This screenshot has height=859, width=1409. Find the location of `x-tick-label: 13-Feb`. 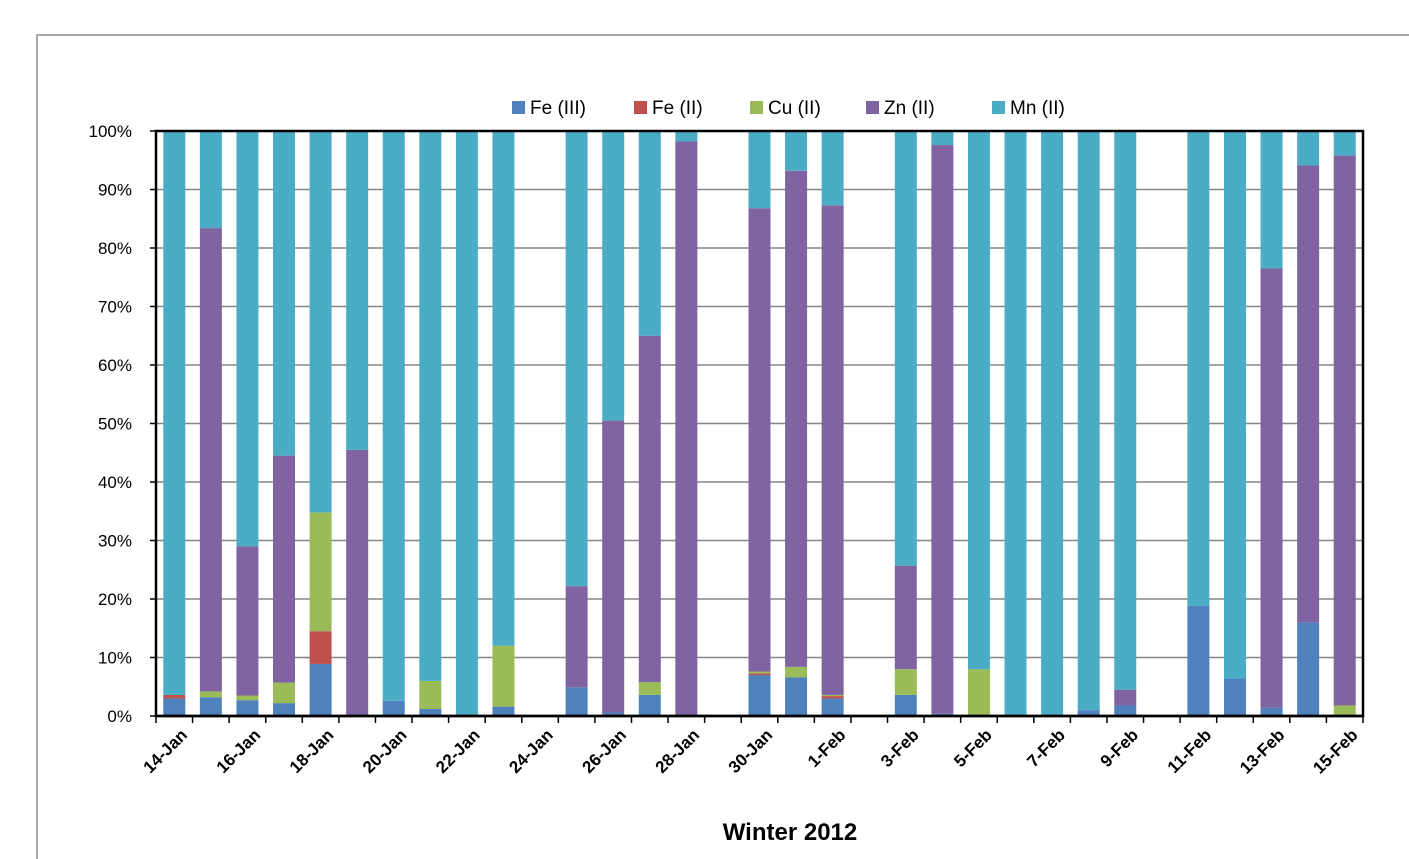

x-tick-label: 13-Feb is located at coordinates (1262, 751).